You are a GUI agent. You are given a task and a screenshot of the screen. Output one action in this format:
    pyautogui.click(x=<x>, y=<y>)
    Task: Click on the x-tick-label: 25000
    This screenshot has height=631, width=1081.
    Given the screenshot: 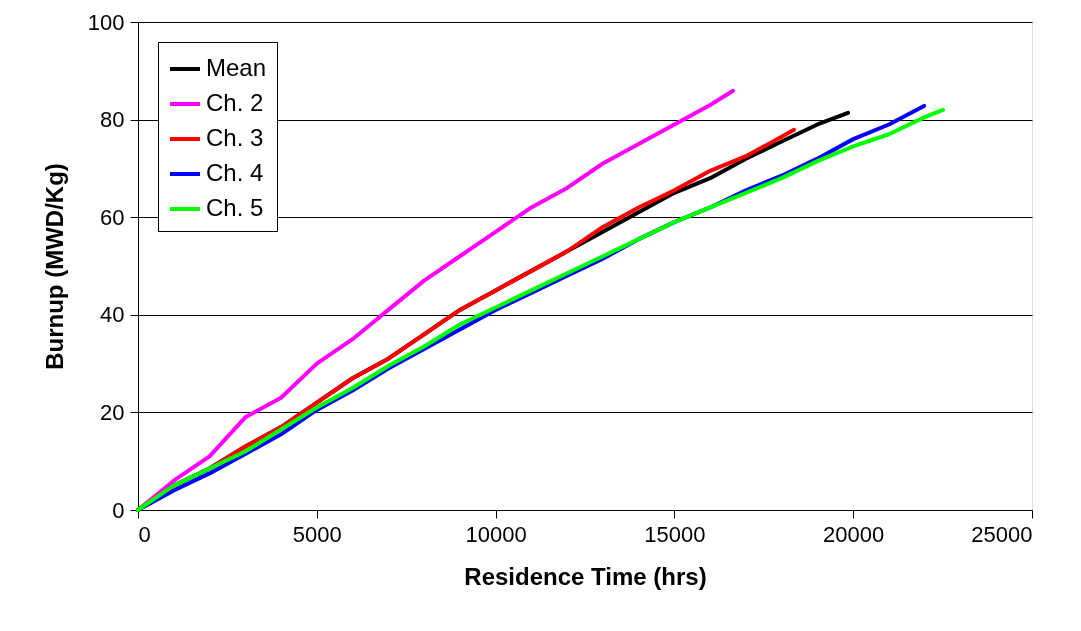 What is the action you would take?
    pyautogui.click(x=1002, y=534)
    